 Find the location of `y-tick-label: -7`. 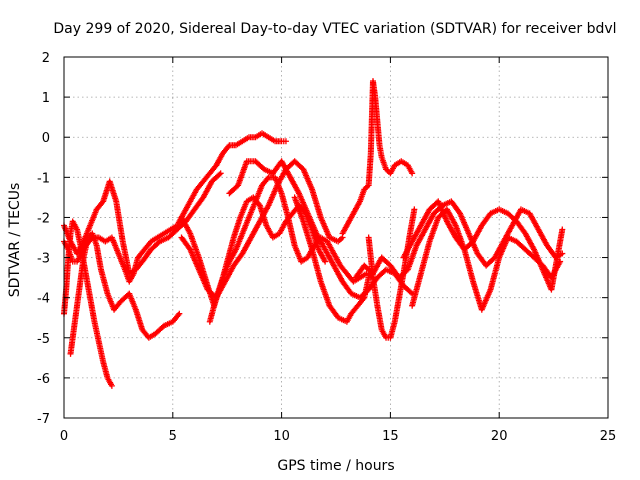

y-tick-label: -7 is located at coordinates (43, 419).